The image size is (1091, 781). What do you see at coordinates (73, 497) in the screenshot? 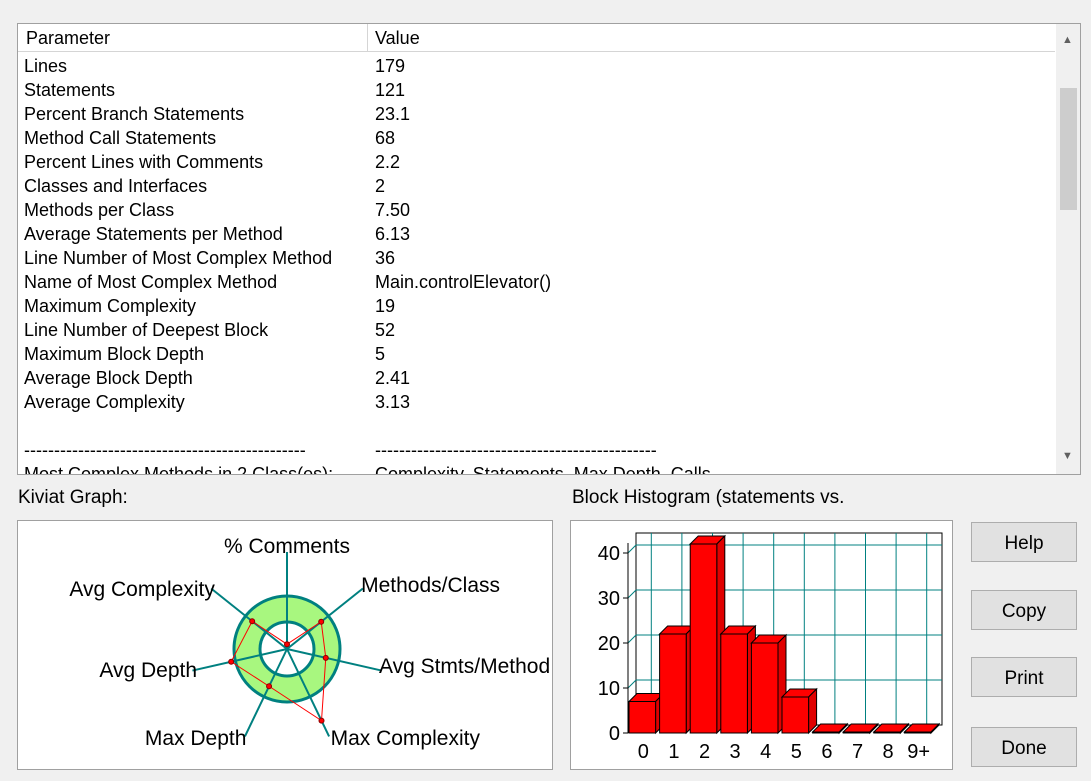
I see `kiviat-title: Kiviat Graph:` at bounding box center [73, 497].